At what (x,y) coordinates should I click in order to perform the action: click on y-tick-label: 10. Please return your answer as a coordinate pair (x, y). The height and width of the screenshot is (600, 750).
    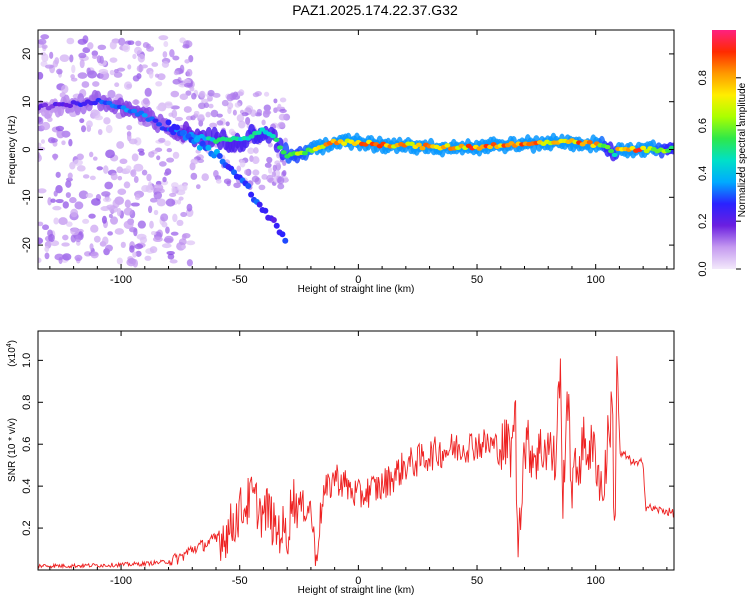
    Looking at the image, I should click on (27, 102).